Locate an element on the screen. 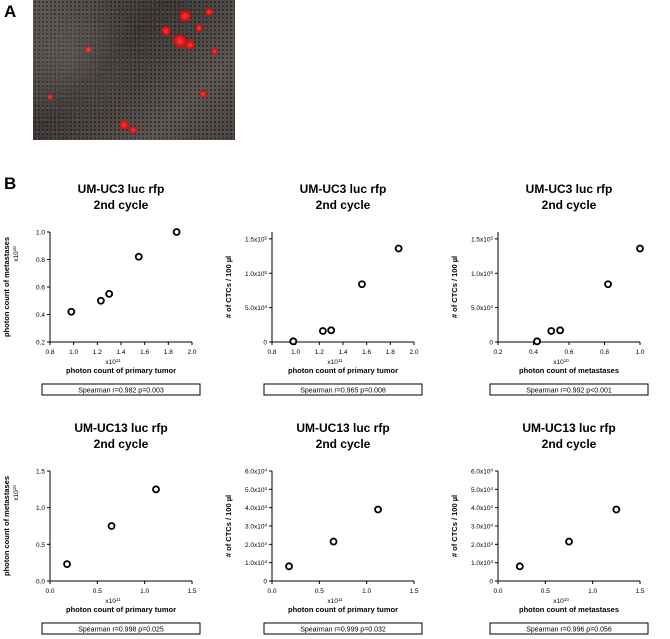  x-tick-label: 1.8 is located at coordinates (390, 352).